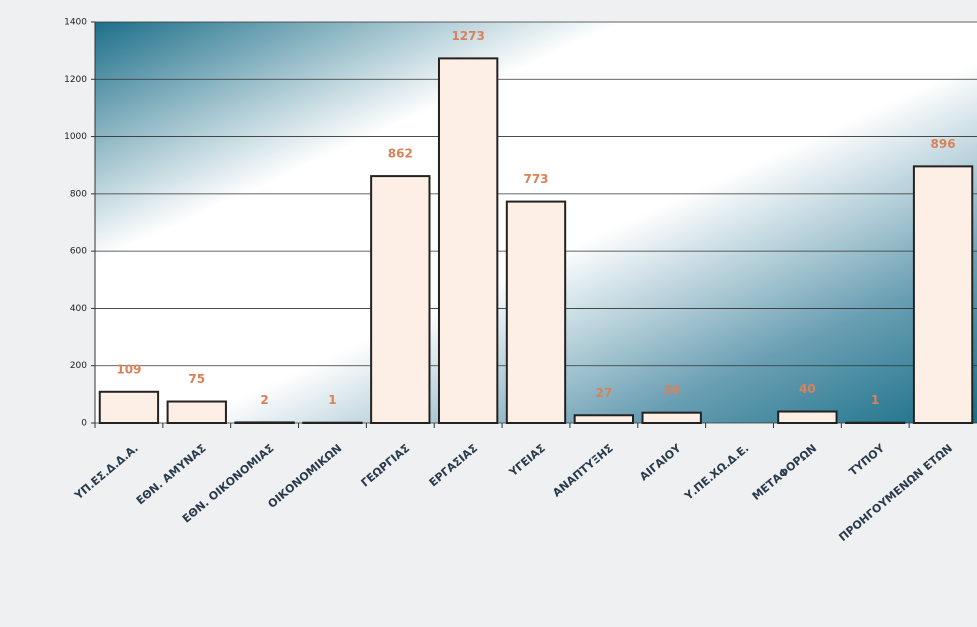 This screenshot has height=627, width=977. What do you see at coordinates (535, 179) in the screenshot?
I see `value-label: 773` at bounding box center [535, 179].